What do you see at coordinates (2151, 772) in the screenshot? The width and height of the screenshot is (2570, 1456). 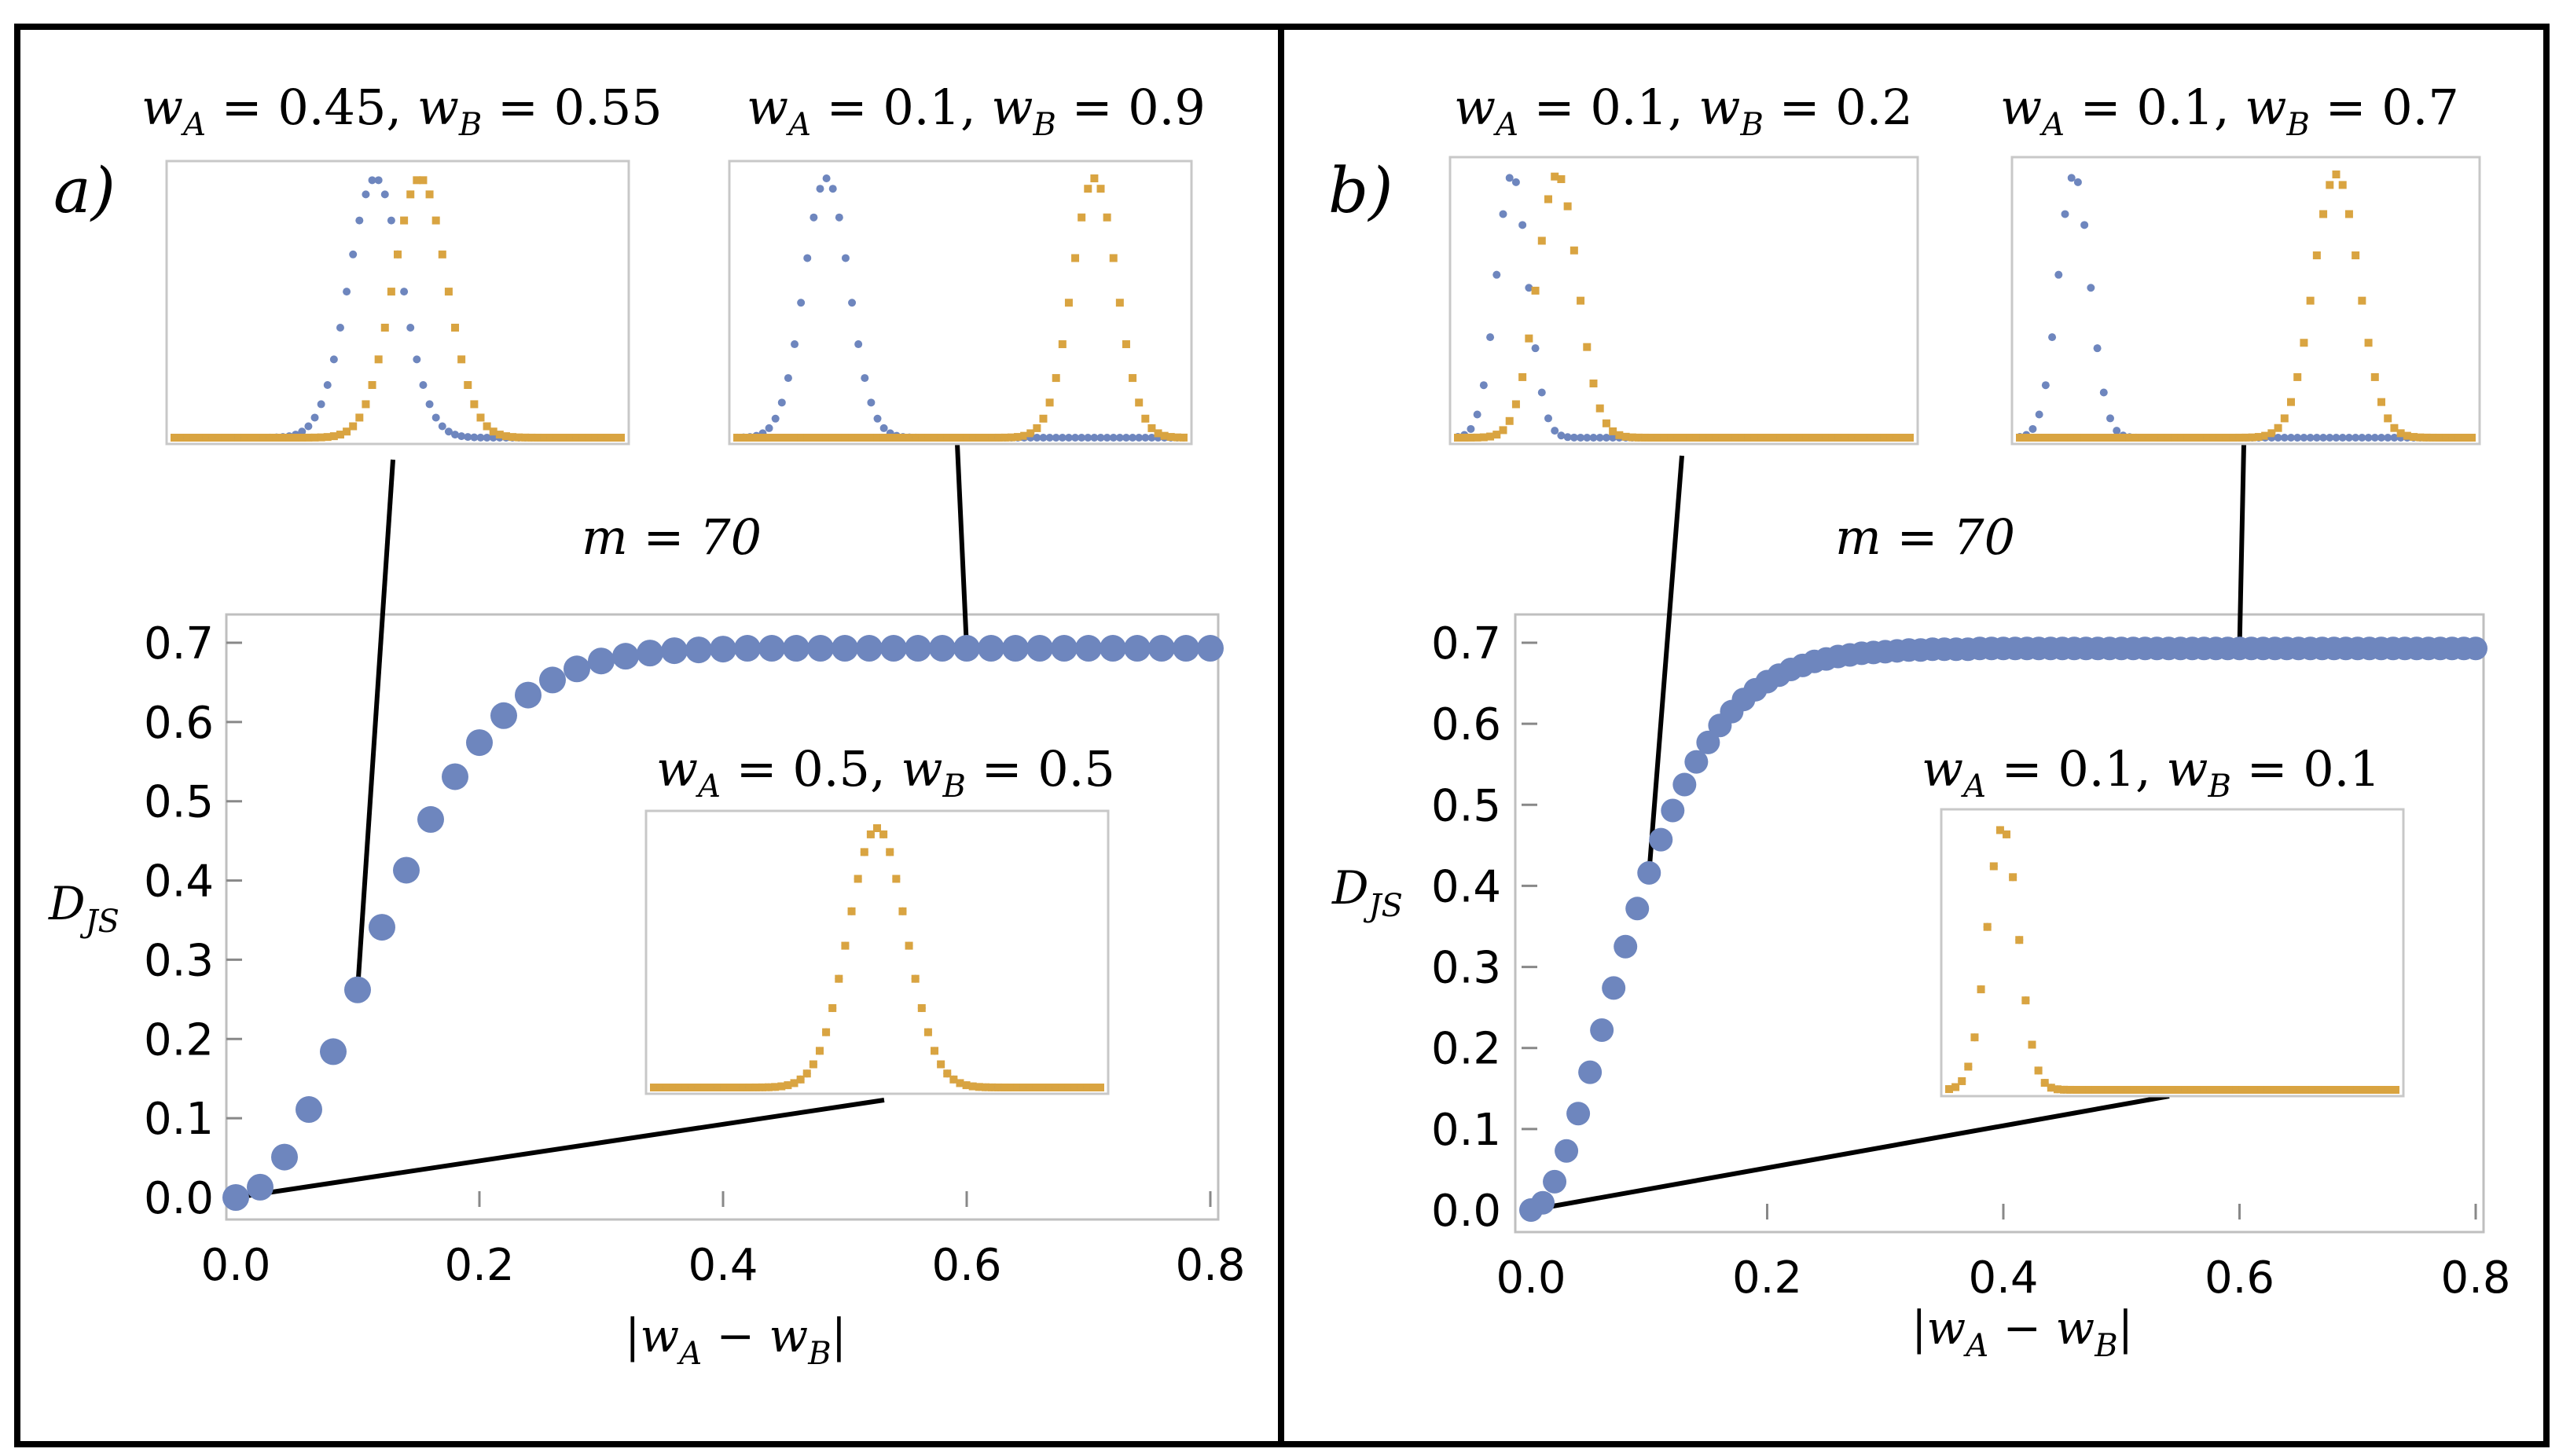 I see `inset-b3-title: wA = 0.1, wB = 0.1` at bounding box center [2151, 772].